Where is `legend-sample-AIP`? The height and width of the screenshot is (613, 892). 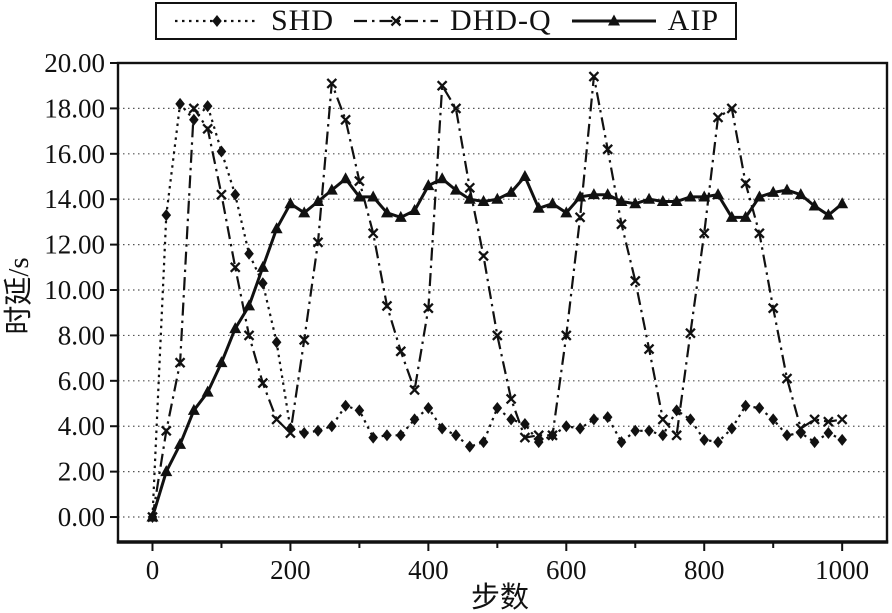 legend-sample-AIP is located at coordinates (613, 20).